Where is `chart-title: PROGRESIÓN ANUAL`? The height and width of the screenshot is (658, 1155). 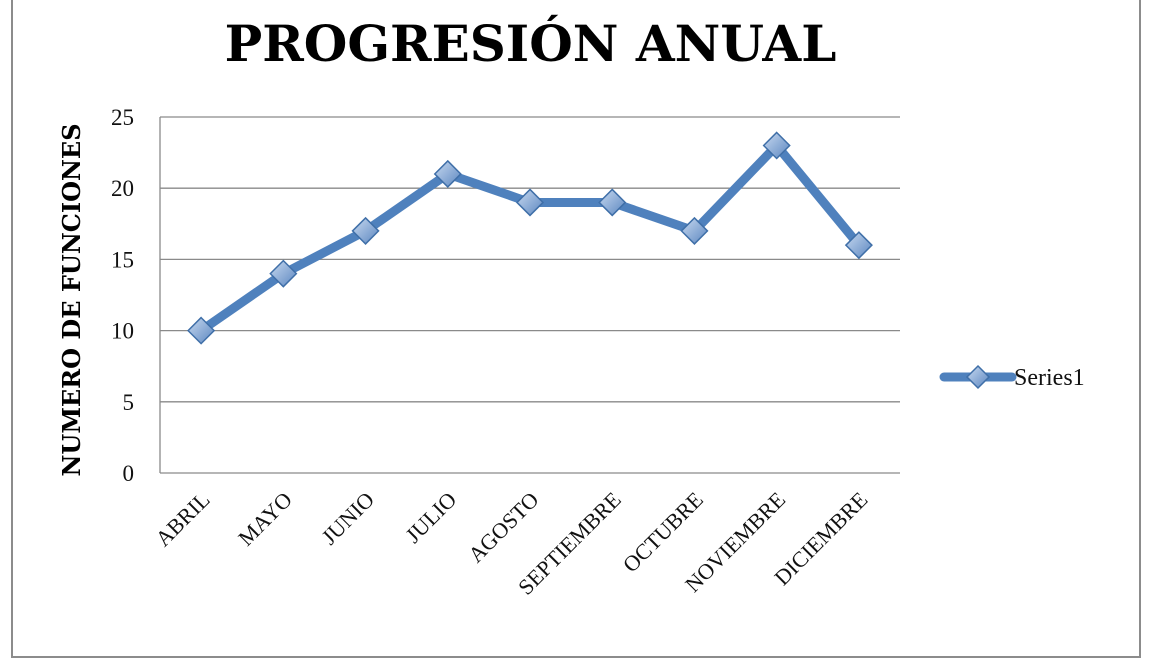 chart-title: PROGRESIÓN ANUAL is located at coordinates (530, 43).